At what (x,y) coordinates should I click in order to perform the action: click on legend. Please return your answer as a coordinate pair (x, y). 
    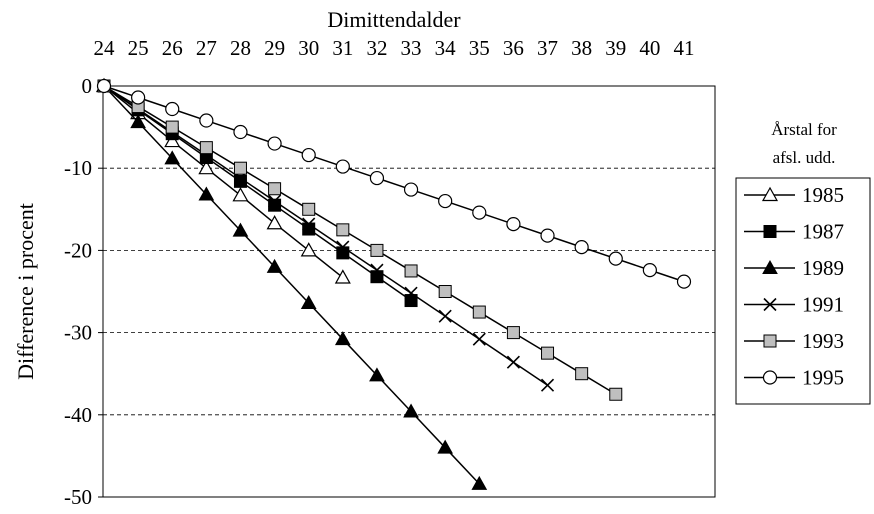
    Looking at the image, I should click on (803, 291).